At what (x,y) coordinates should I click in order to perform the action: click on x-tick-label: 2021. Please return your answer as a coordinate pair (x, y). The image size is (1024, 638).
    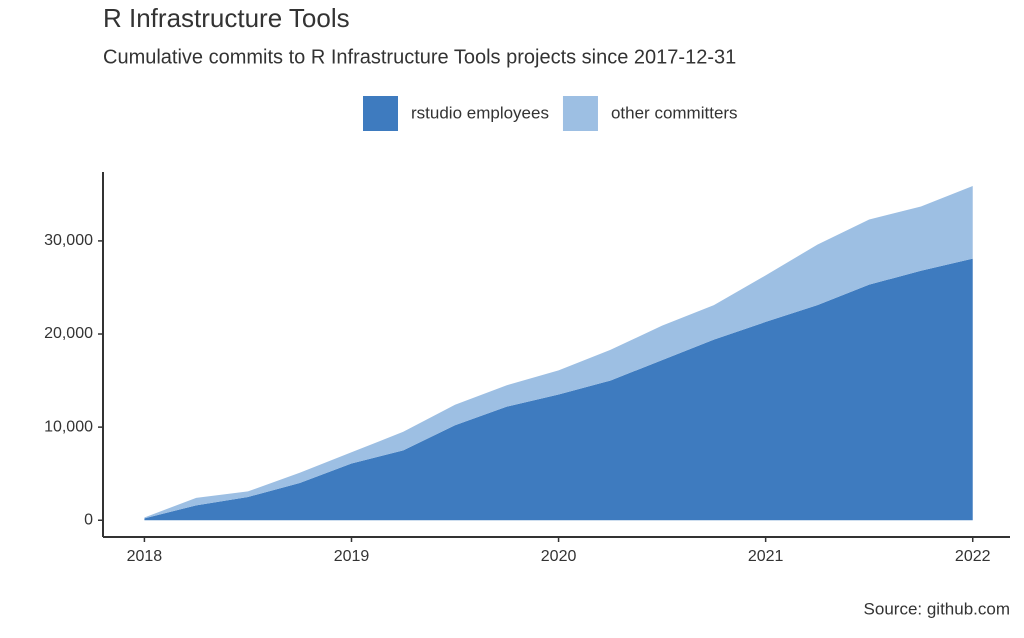
    Looking at the image, I should click on (766, 556).